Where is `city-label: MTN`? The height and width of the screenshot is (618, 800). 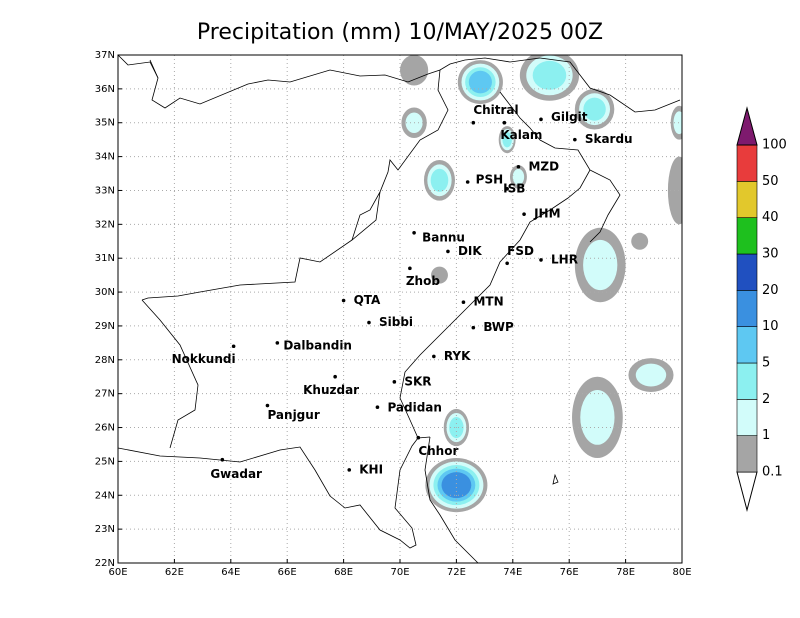
city-label: MTN is located at coordinates (488, 302).